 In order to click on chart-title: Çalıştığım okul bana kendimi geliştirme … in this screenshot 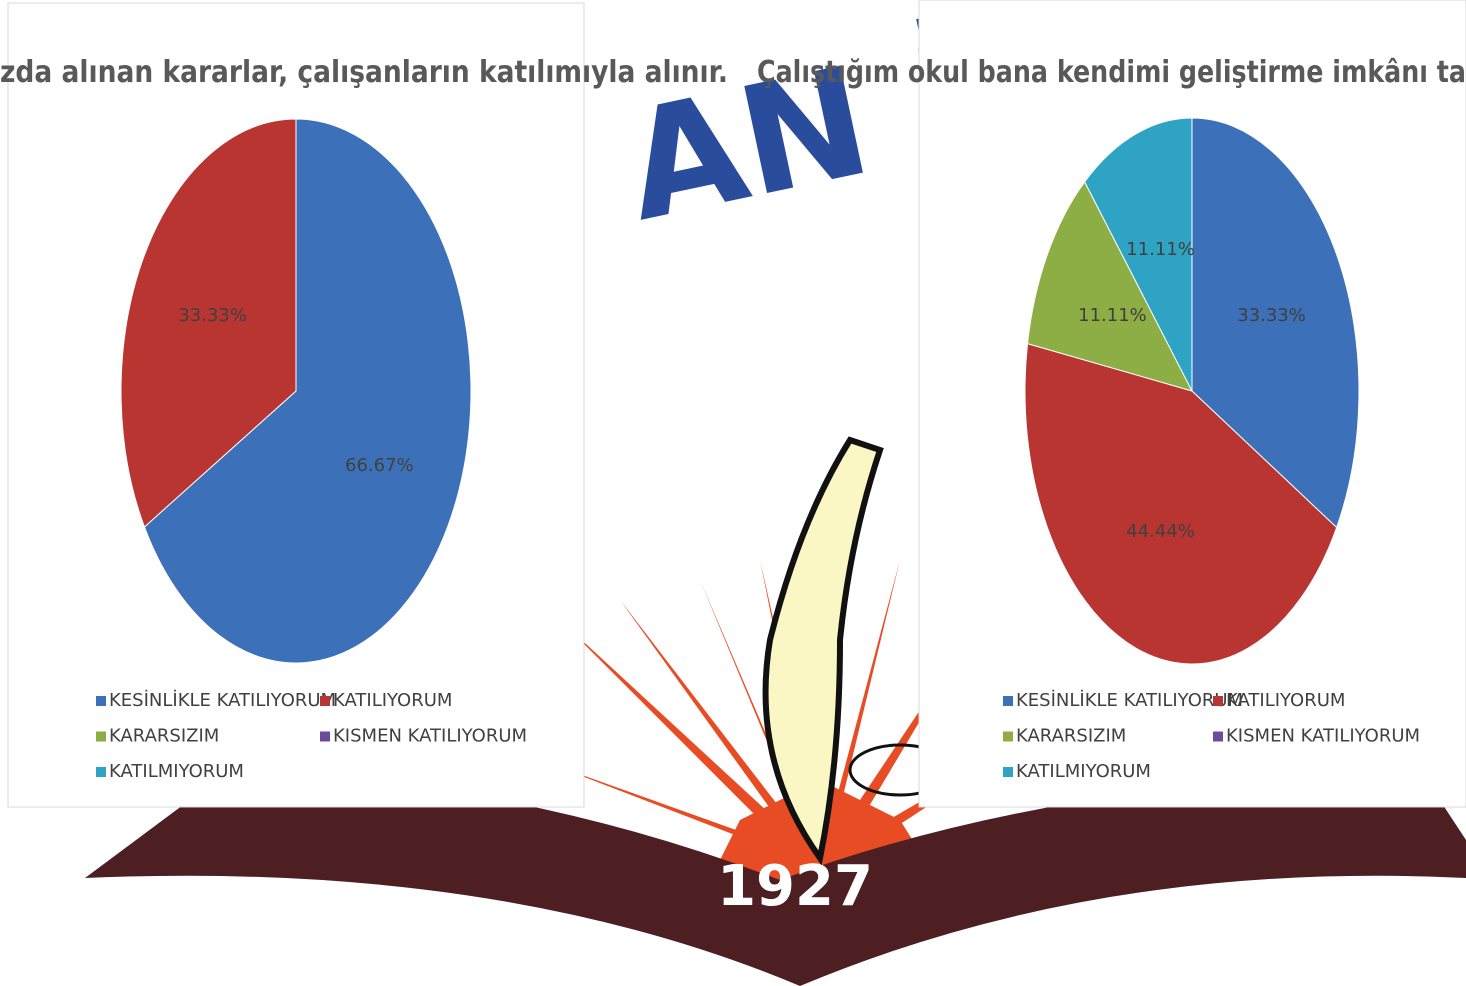, I will do `click(1111, 72)`.